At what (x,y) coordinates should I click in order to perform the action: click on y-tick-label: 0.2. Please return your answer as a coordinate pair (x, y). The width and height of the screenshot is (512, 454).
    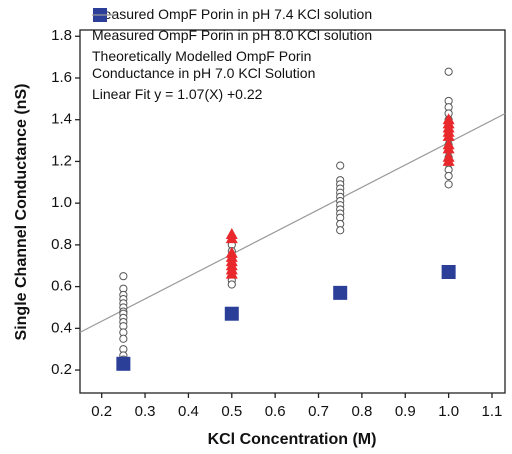
    Looking at the image, I should click on (61, 369).